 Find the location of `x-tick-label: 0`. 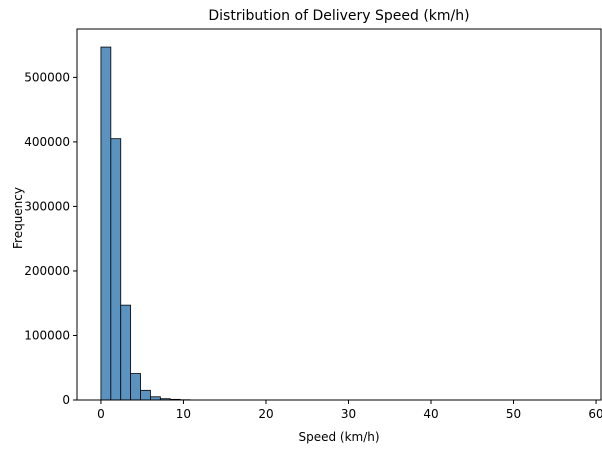

x-tick-label: 0 is located at coordinates (101, 414).